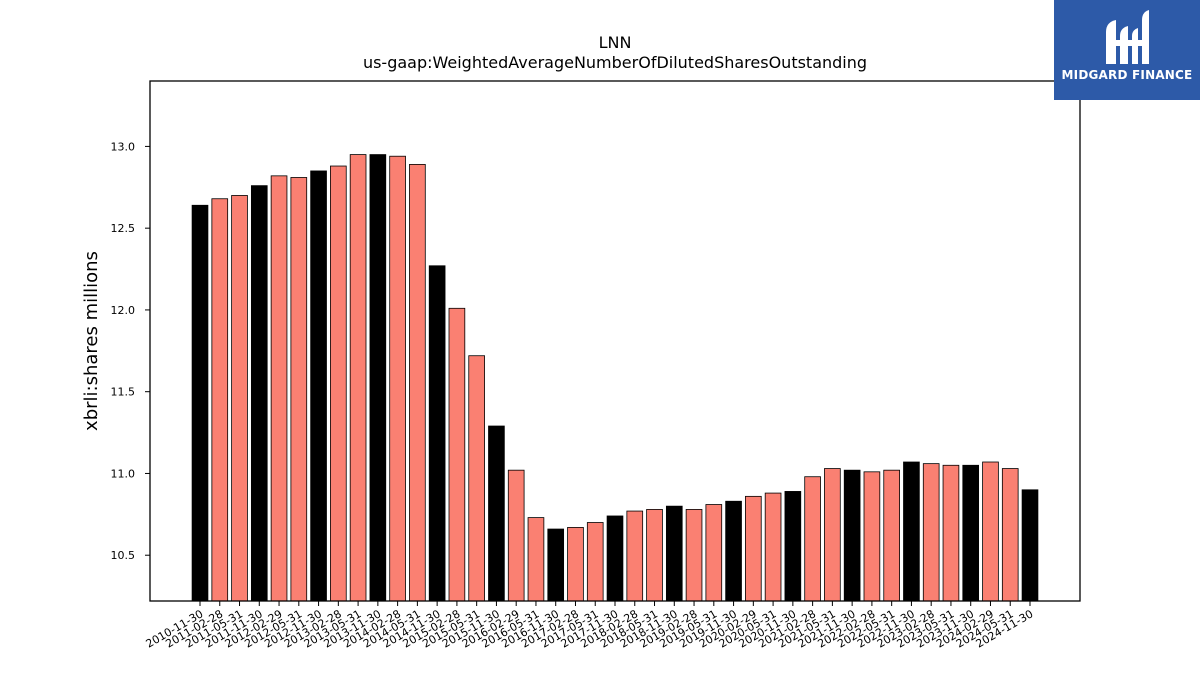  Describe the element at coordinates (123, 228) in the screenshot. I see `y-tick-label: 12.5` at that location.